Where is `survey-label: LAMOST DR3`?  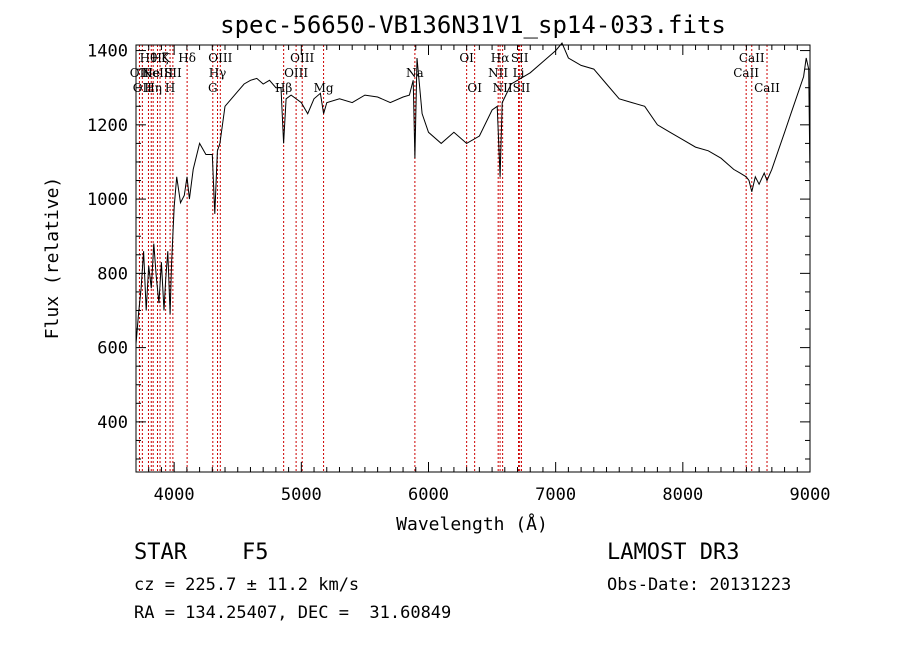 survey-label: LAMOST DR3 is located at coordinates (673, 552).